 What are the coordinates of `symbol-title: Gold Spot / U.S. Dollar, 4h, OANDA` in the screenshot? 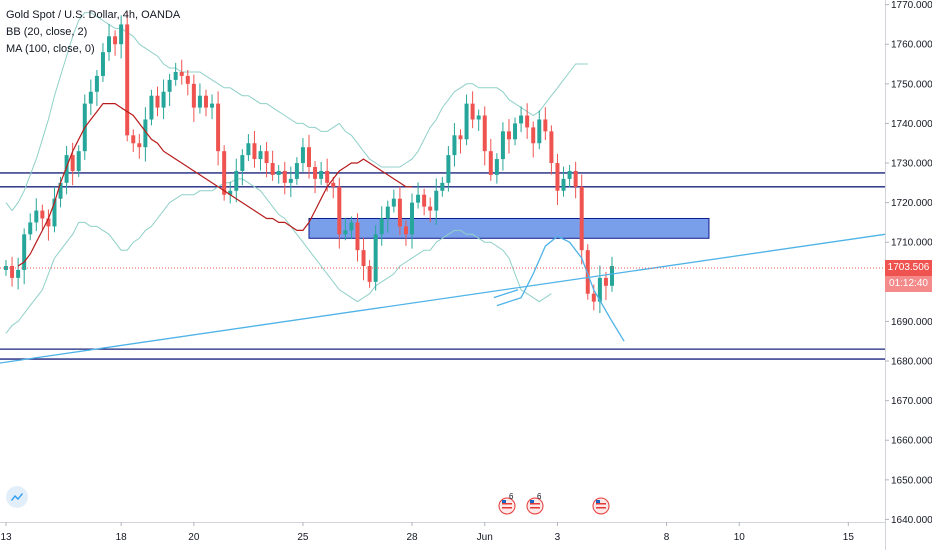 It's located at (93, 15).